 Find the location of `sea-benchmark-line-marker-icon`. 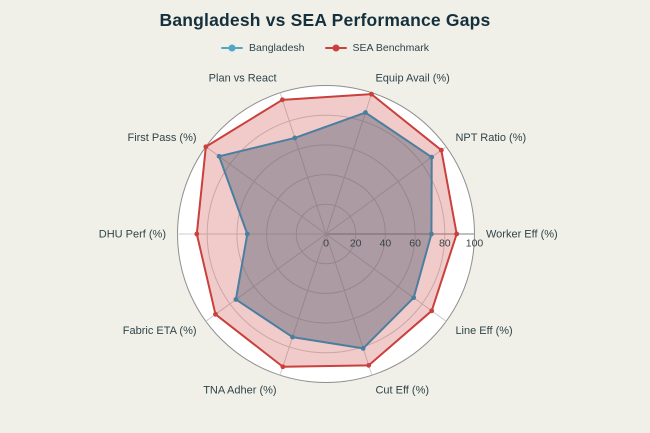

sea-benchmark-line-marker-icon is located at coordinates (335, 48).